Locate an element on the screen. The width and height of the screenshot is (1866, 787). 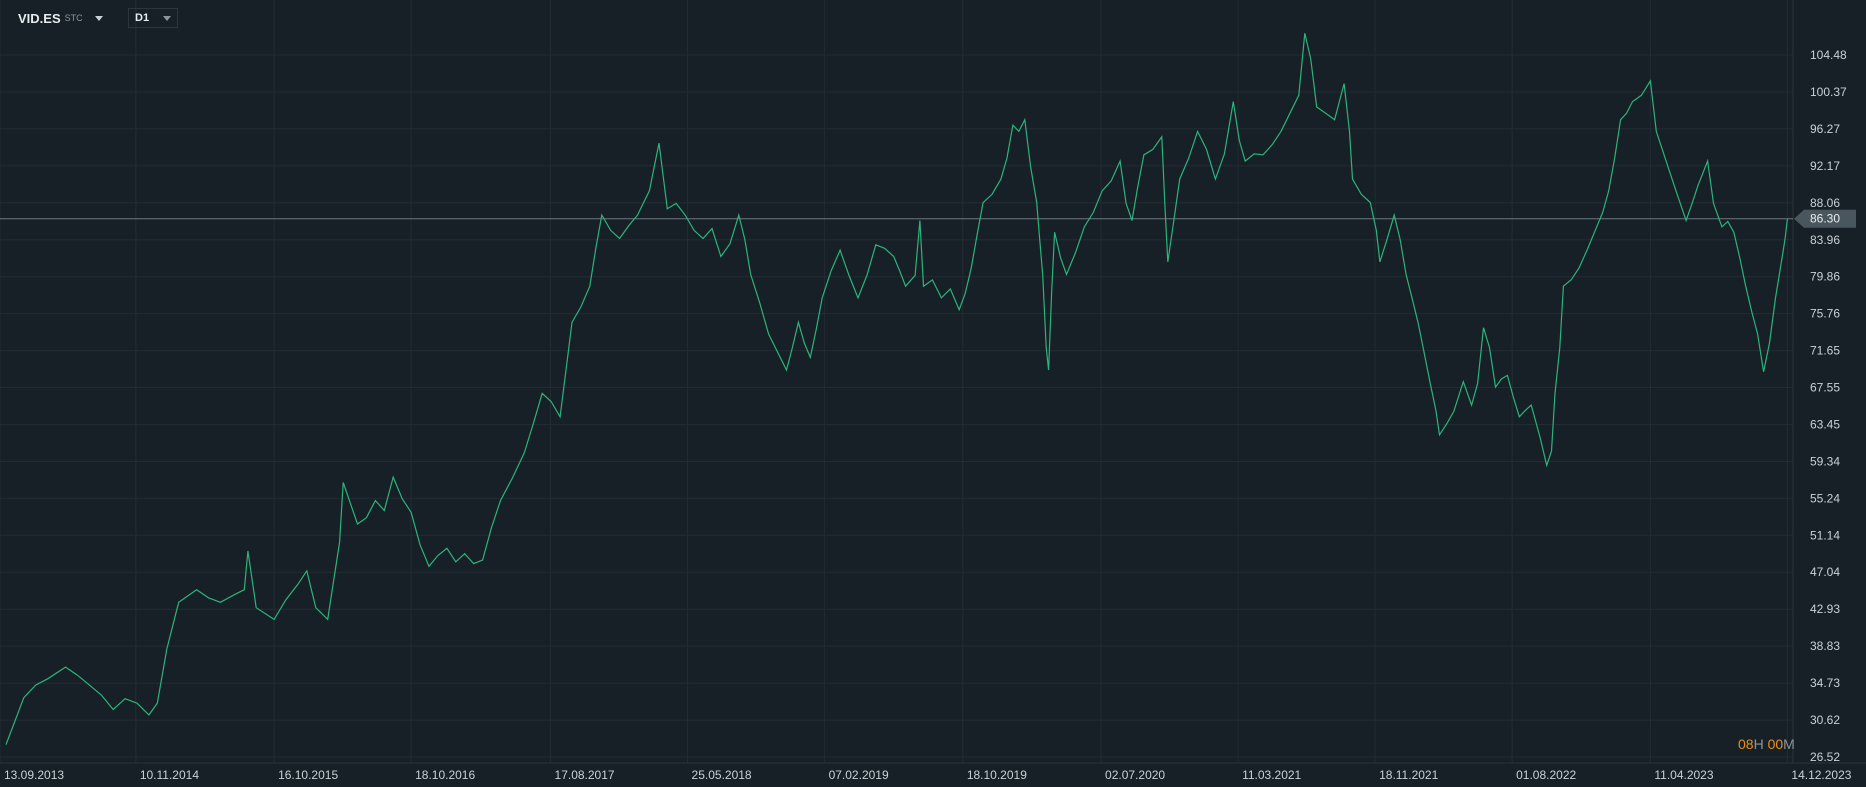
last-price-tag-shape is located at coordinates (1825, 218).